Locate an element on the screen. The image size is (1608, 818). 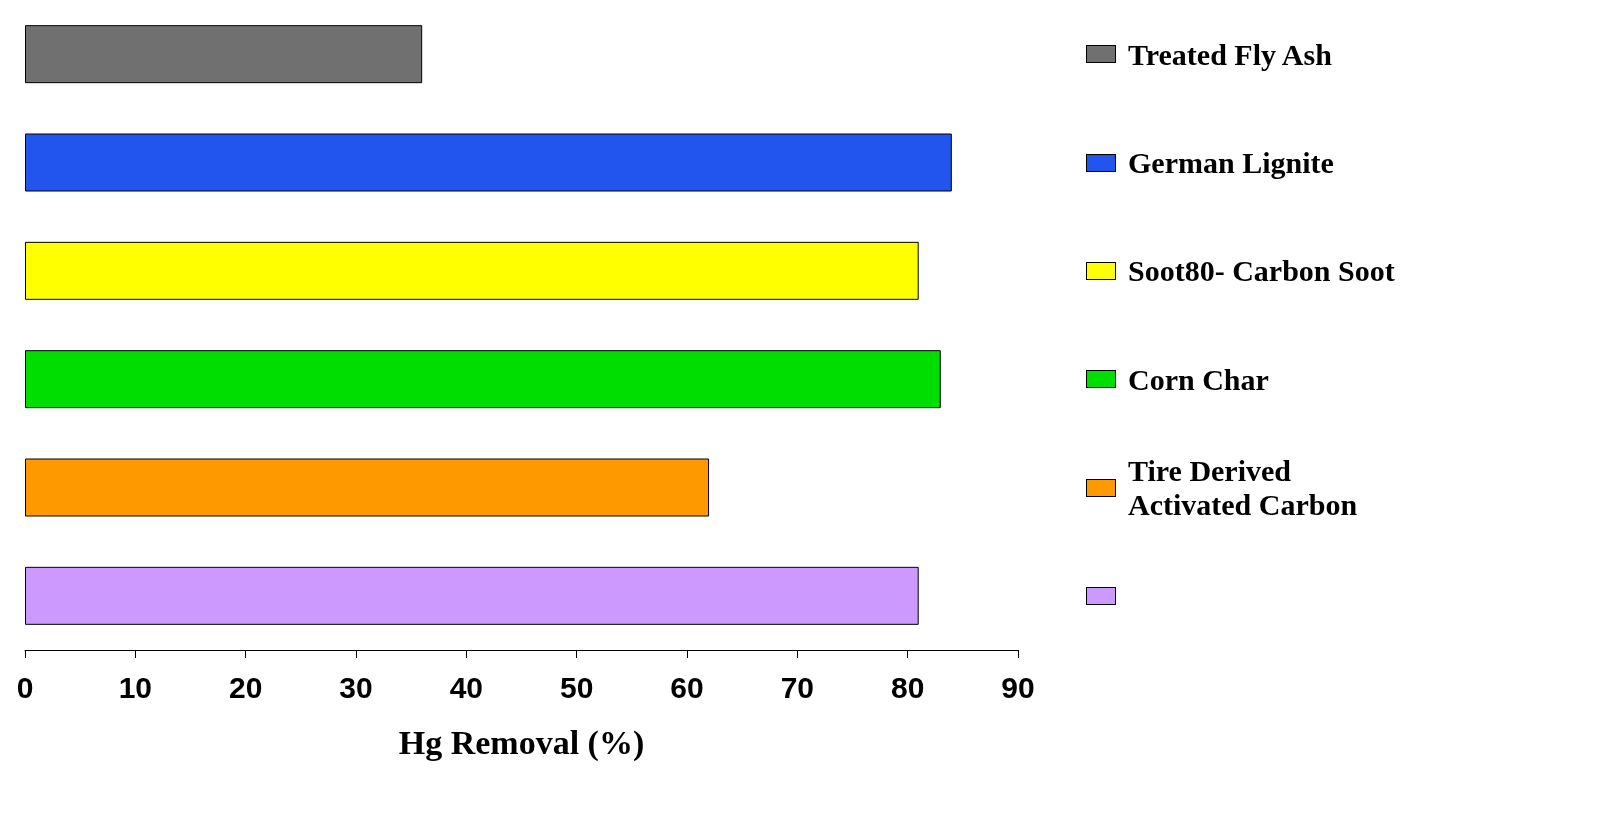
x-tick-label: 0 is located at coordinates (25, 687).